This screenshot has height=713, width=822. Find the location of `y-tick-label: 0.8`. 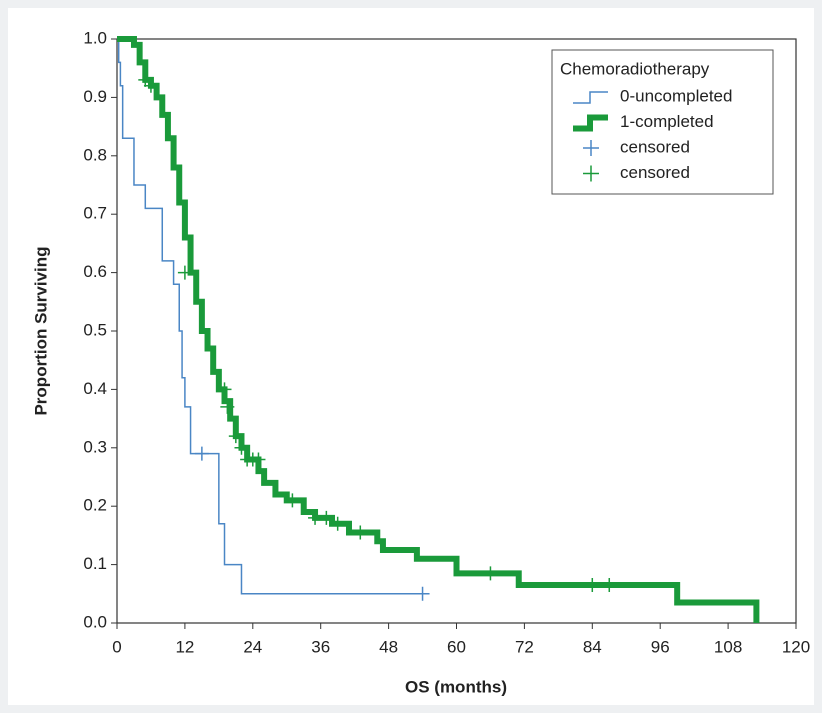

y-tick-label: 0.8 is located at coordinates (95, 154).